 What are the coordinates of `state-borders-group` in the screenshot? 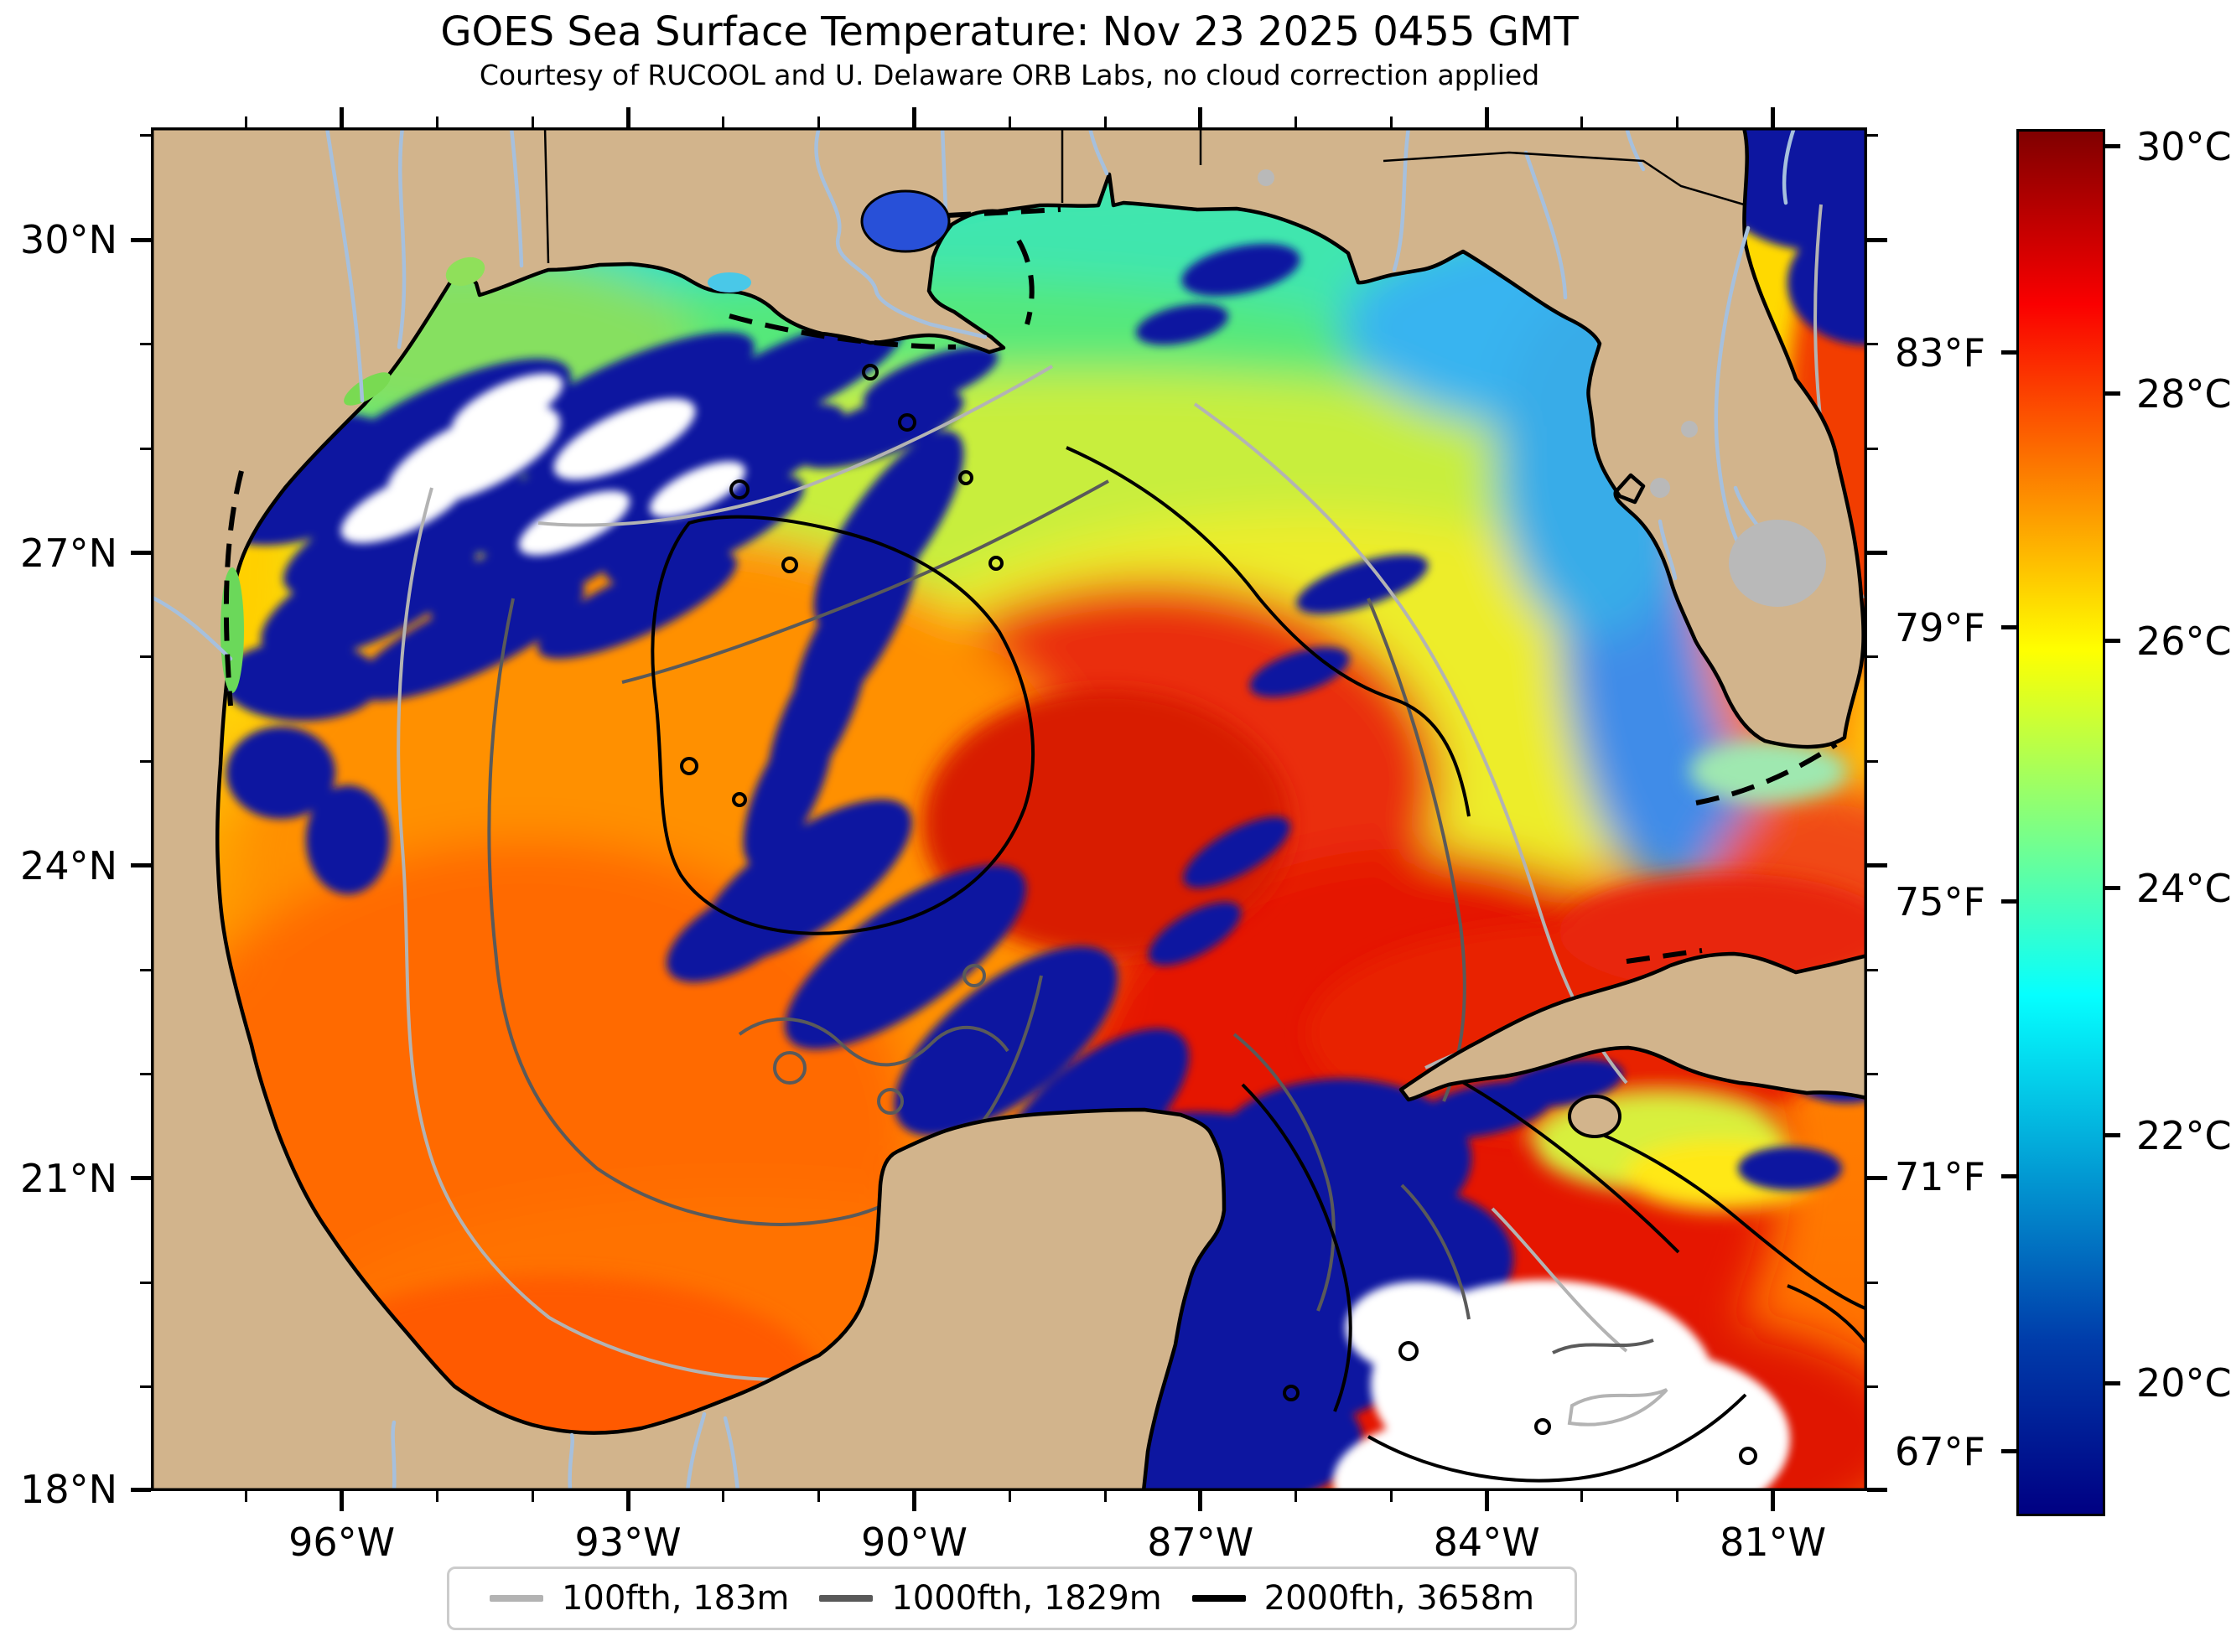 It's located at (1144, 195).